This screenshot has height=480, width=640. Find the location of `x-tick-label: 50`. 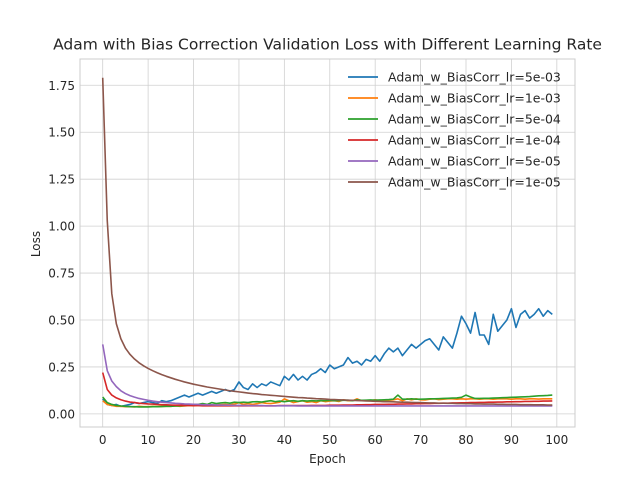

x-tick-label: 50 is located at coordinates (329, 440).